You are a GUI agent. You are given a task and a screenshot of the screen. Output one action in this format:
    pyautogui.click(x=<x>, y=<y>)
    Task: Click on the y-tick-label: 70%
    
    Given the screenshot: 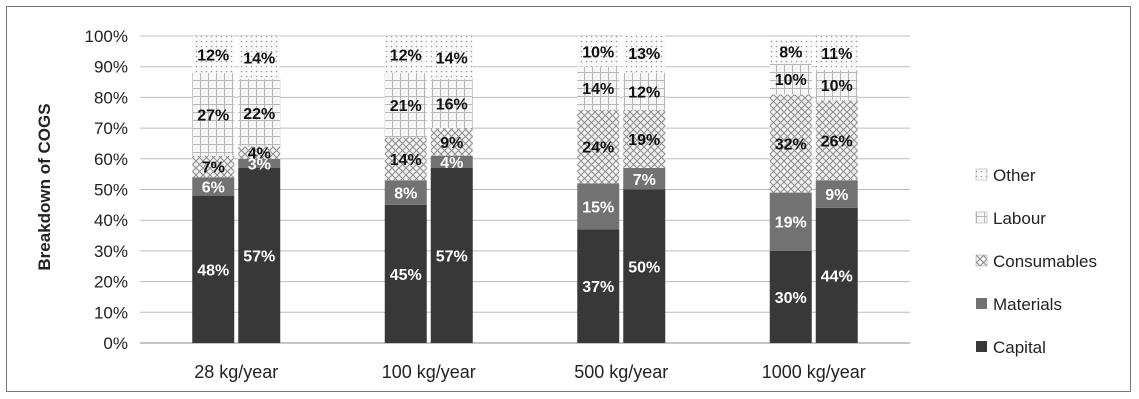 What is the action you would take?
    pyautogui.click(x=111, y=128)
    